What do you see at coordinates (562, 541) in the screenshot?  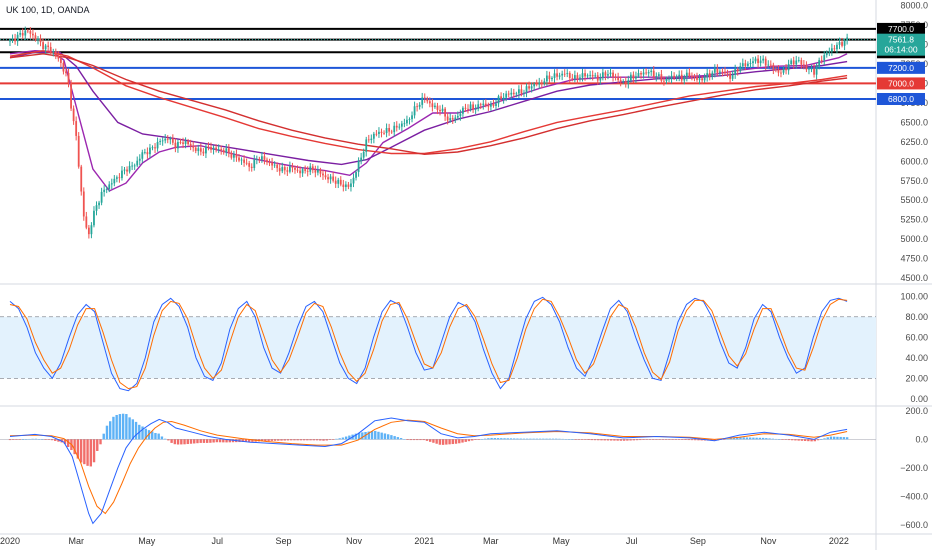 I see `time-axis-label: May` at bounding box center [562, 541].